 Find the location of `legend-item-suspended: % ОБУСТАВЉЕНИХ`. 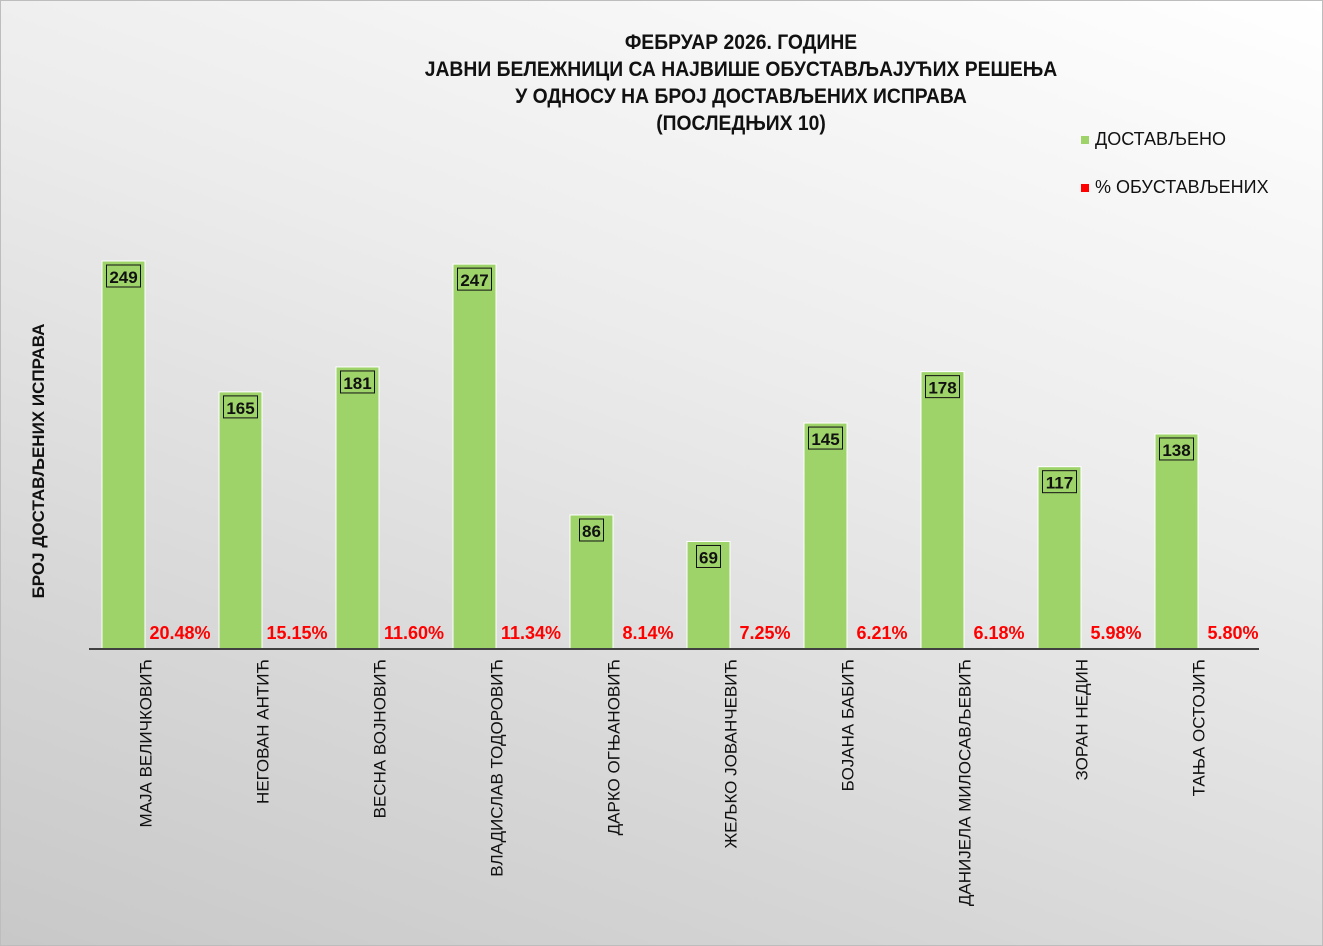

legend-item-suspended: % ОБУСТАВЉЕНИХ is located at coordinates (1175, 187).